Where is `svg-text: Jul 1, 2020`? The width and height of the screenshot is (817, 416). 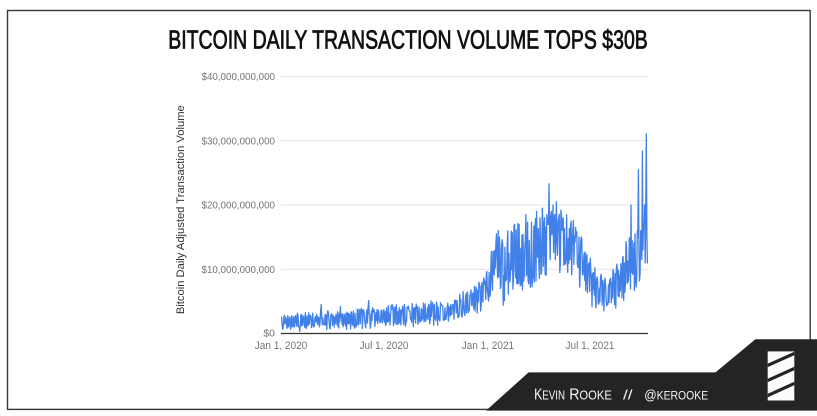 svg-text: Jul 1, 2020 is located at coordinates (384, 346).